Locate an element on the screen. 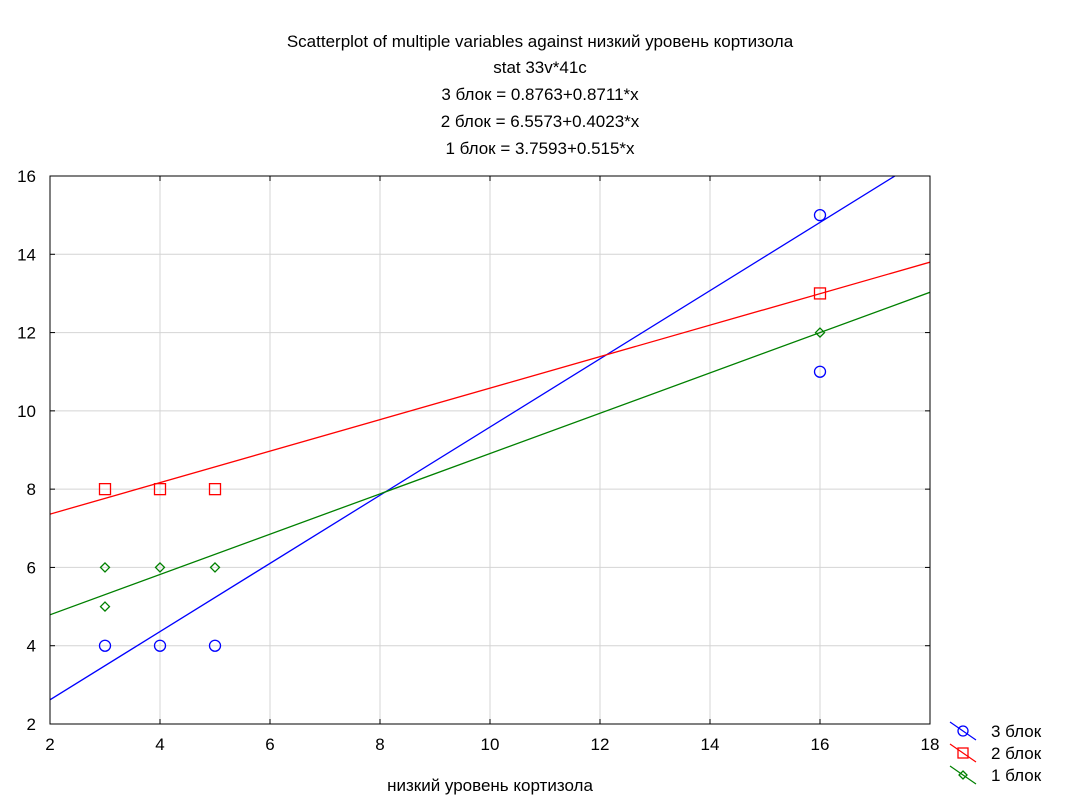 This screenshot has height=801, width=1070. regression-equation-1: 1 блок = 3.7593+0.515*x is located at coordinates (540, 148).